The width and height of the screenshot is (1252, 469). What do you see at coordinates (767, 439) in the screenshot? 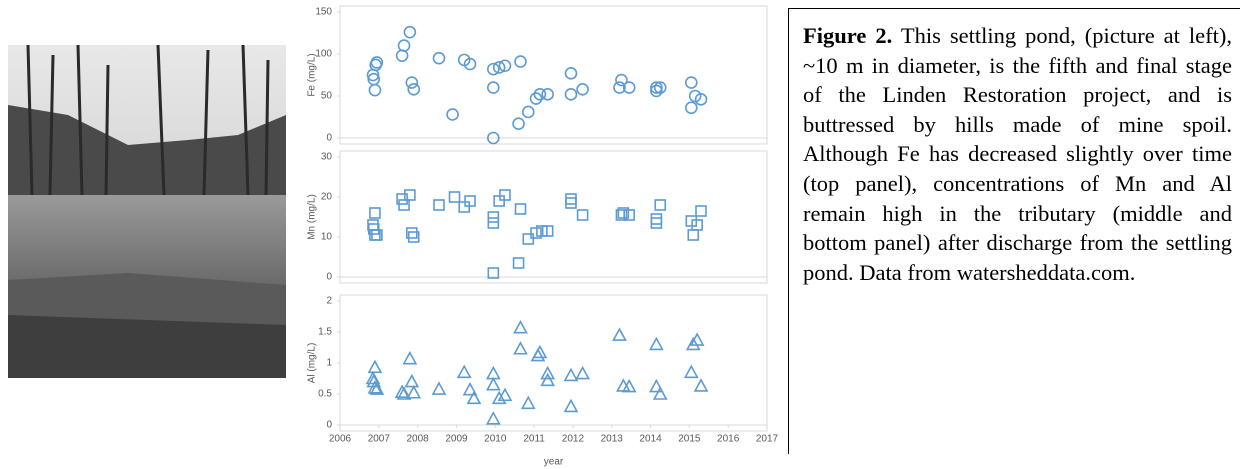
I see `x-tick-label: 2017` at bounding box center [767, 439].